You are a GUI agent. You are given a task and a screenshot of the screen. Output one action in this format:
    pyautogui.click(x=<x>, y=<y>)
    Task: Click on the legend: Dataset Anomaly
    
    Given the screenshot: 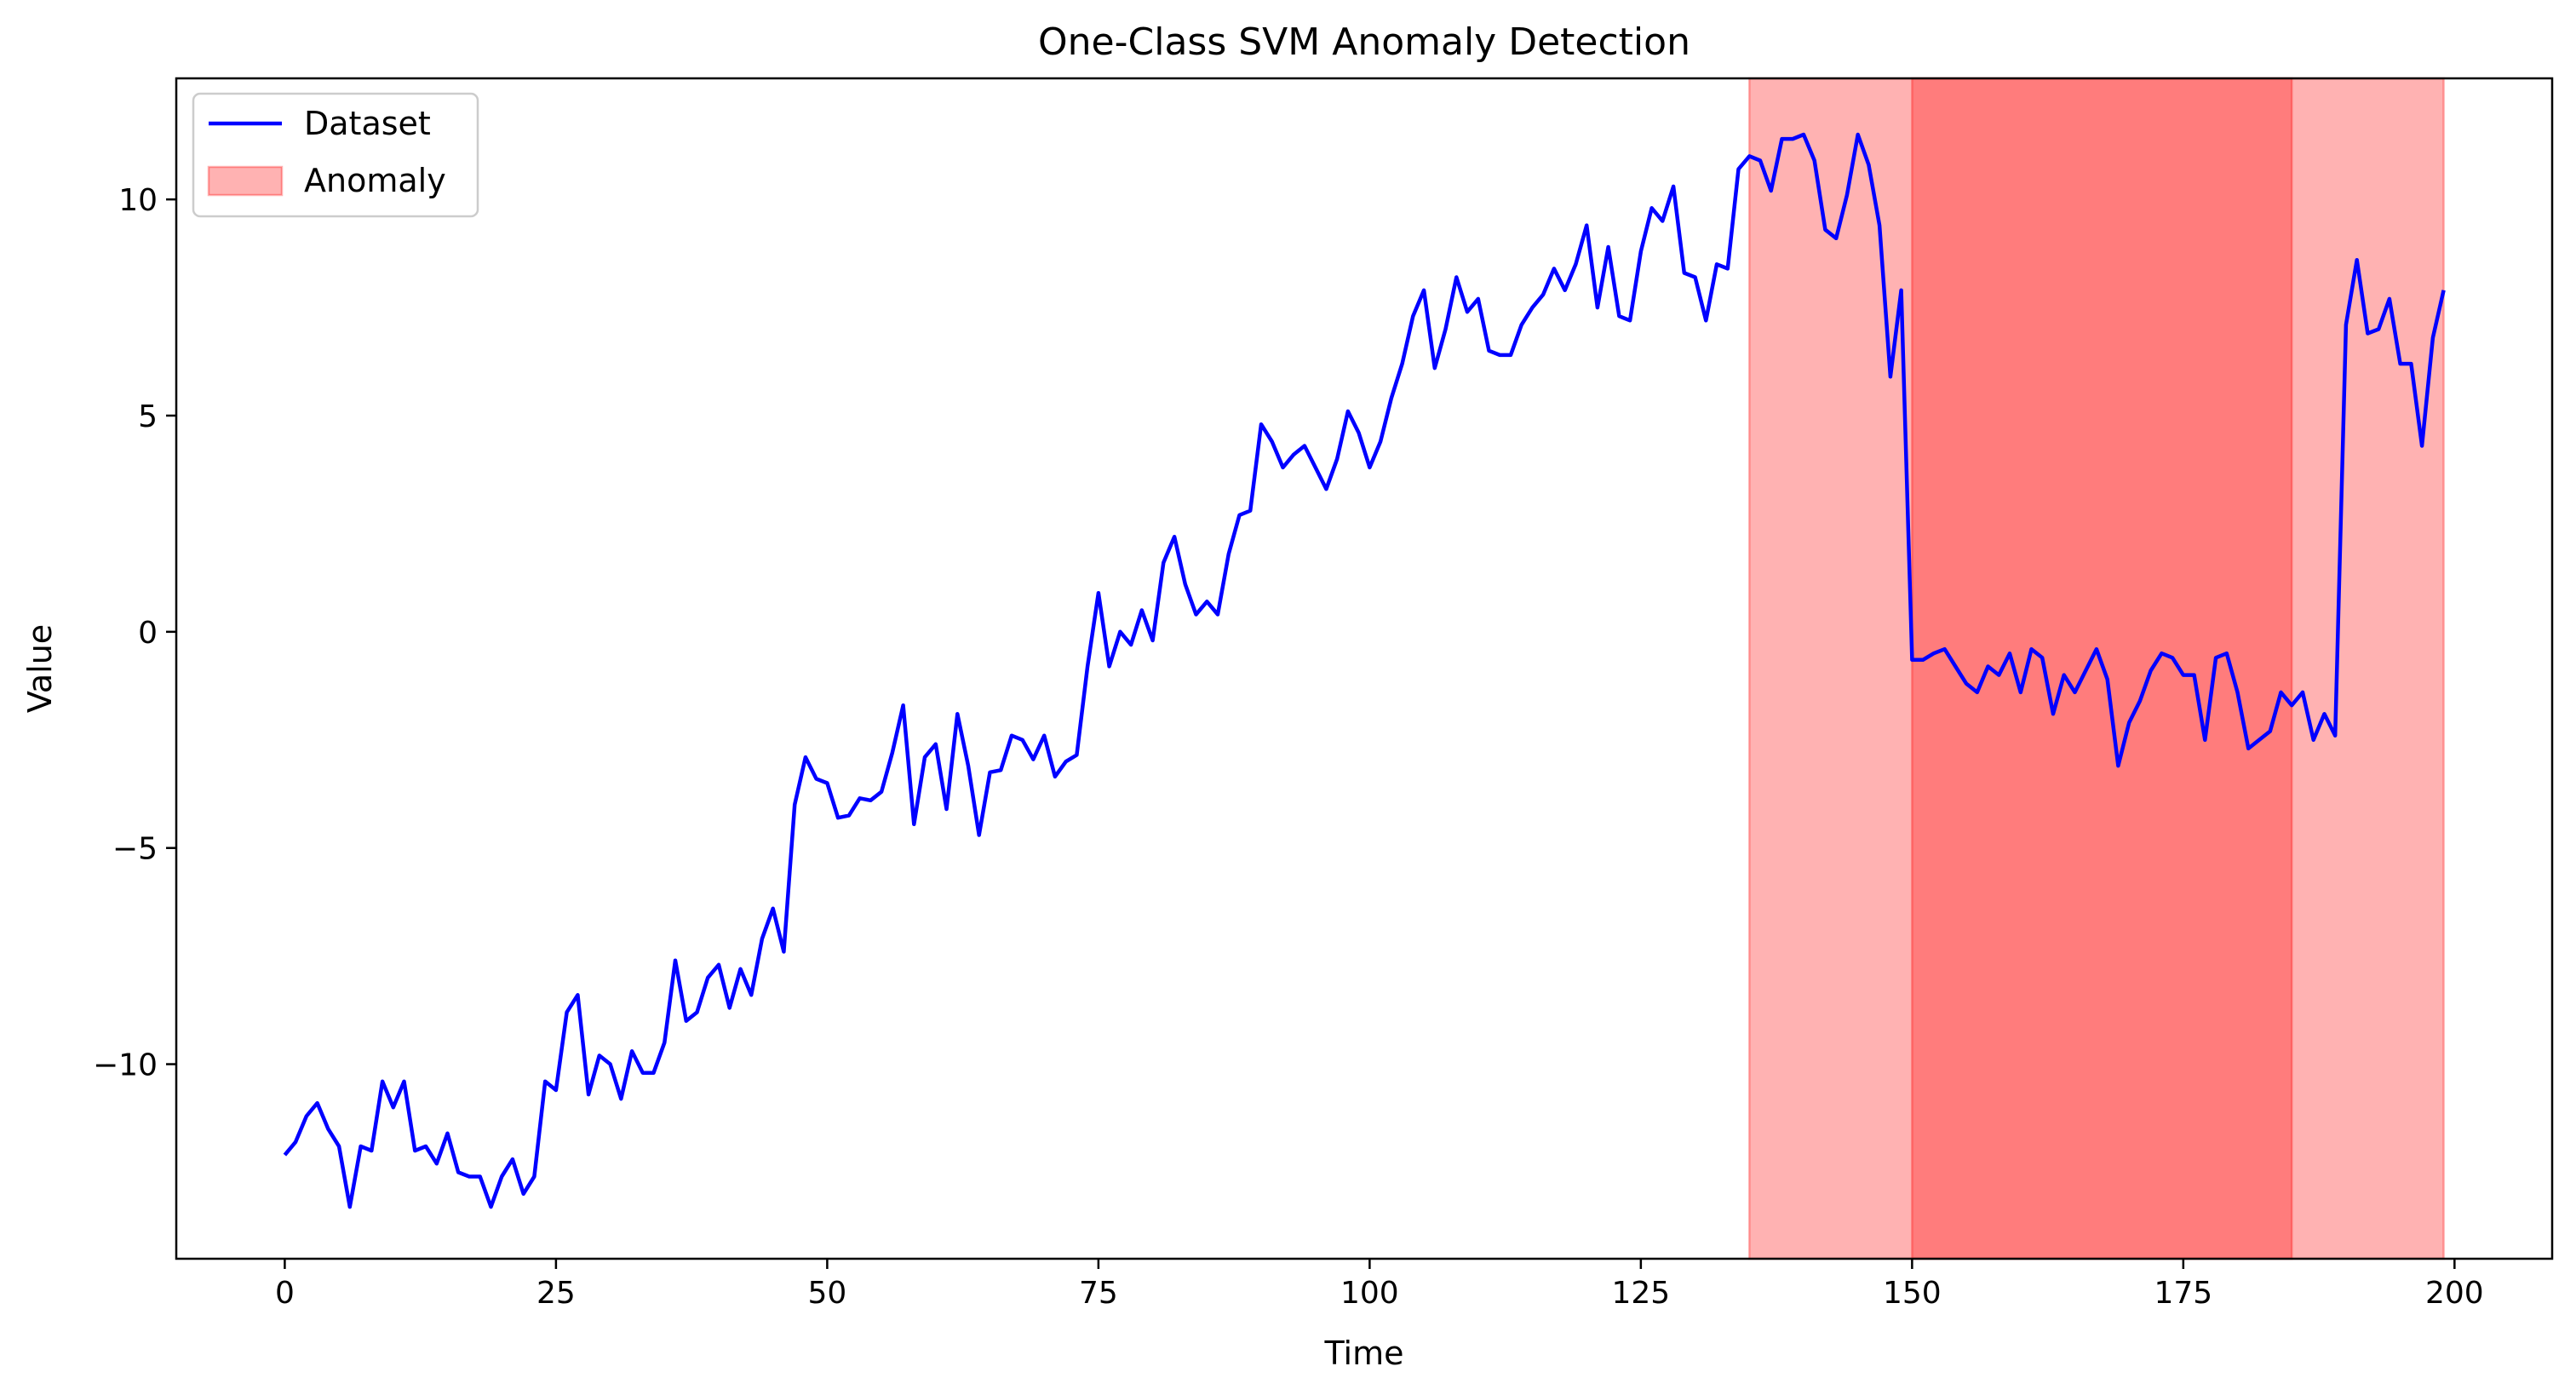 What is the action you would take?
    pyautogui.click(x=335, y=155)
    